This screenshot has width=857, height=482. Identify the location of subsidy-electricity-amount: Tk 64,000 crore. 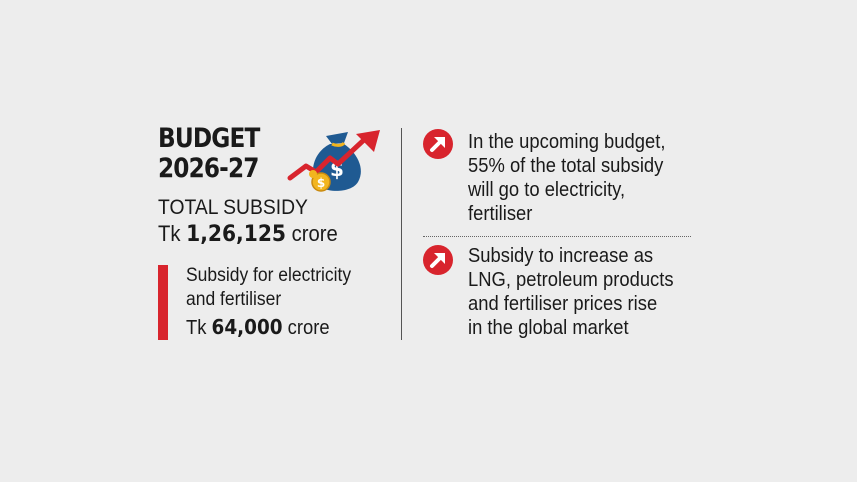
(258, 327).